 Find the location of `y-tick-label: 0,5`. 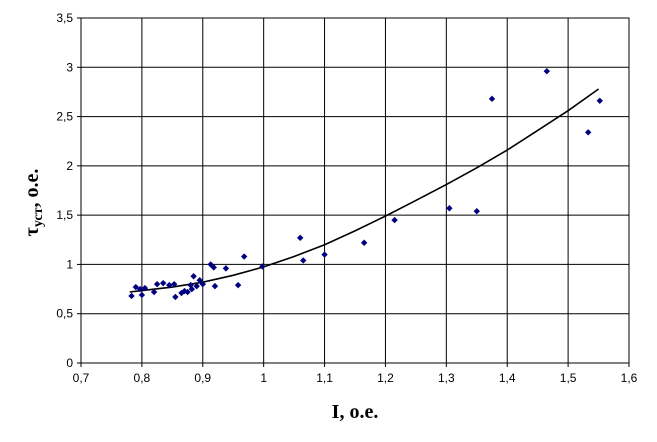

y-tick-label: 0,5 is located at coordinates (64, 314).